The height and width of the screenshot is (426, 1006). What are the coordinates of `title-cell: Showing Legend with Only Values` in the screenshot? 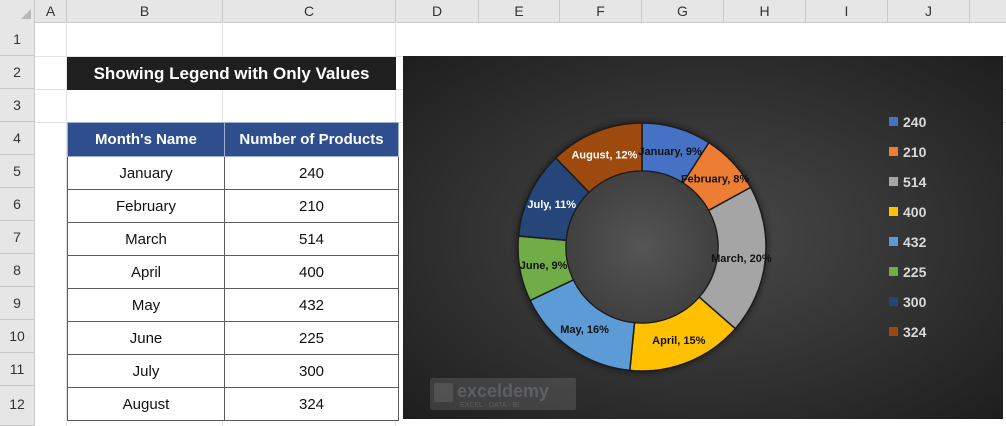 It's located at (231, 73).